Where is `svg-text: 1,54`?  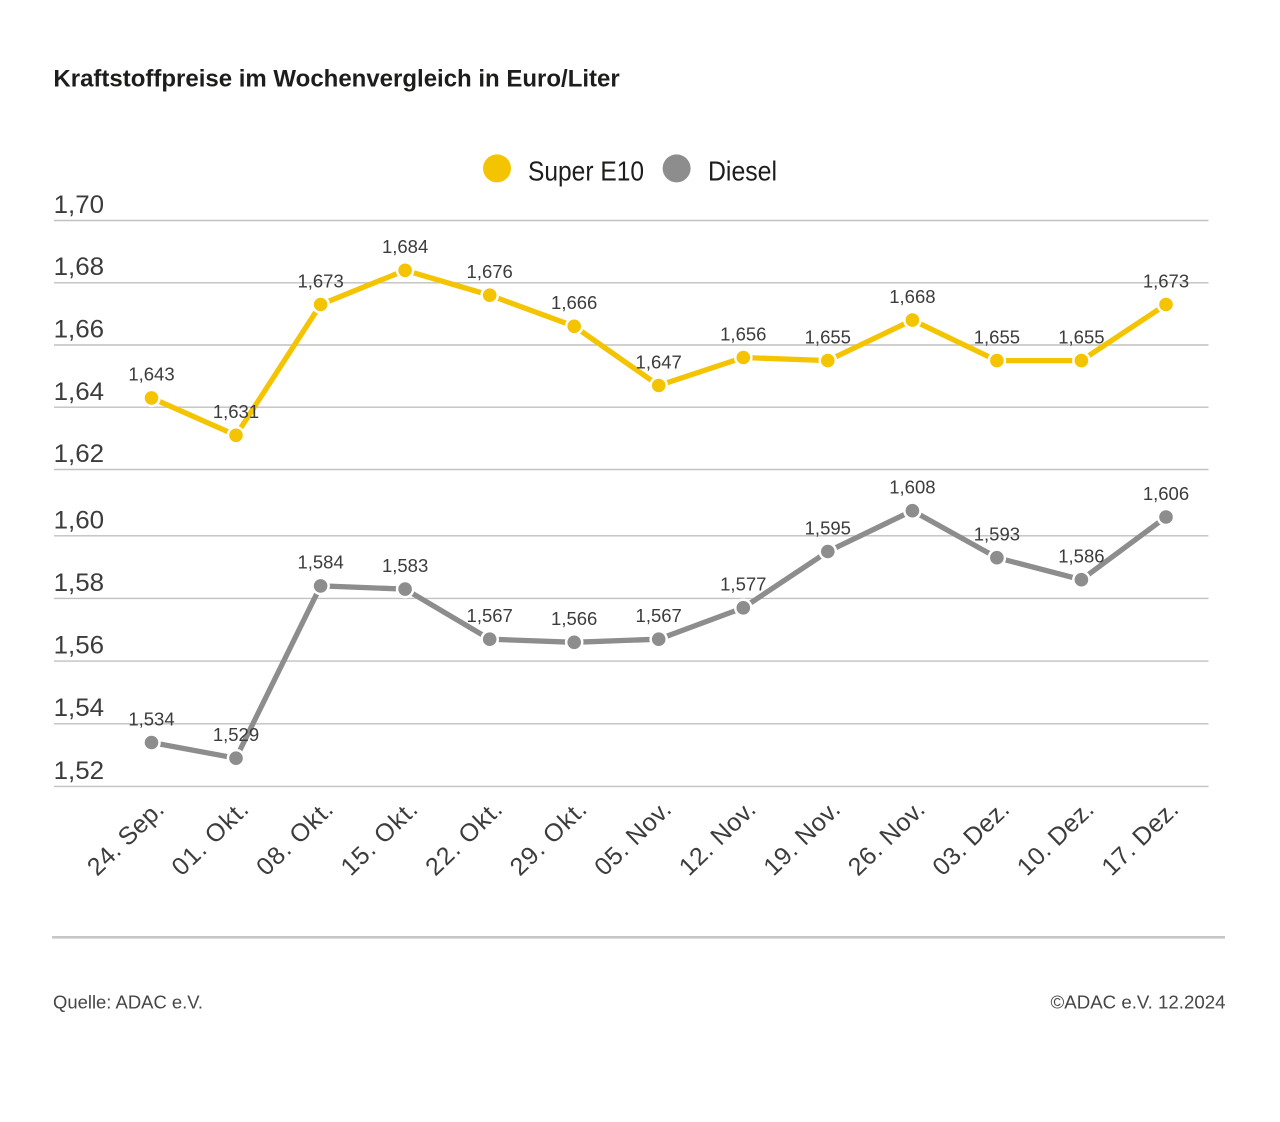 svg-text: 1,54 is located at coordinates (79, 708).